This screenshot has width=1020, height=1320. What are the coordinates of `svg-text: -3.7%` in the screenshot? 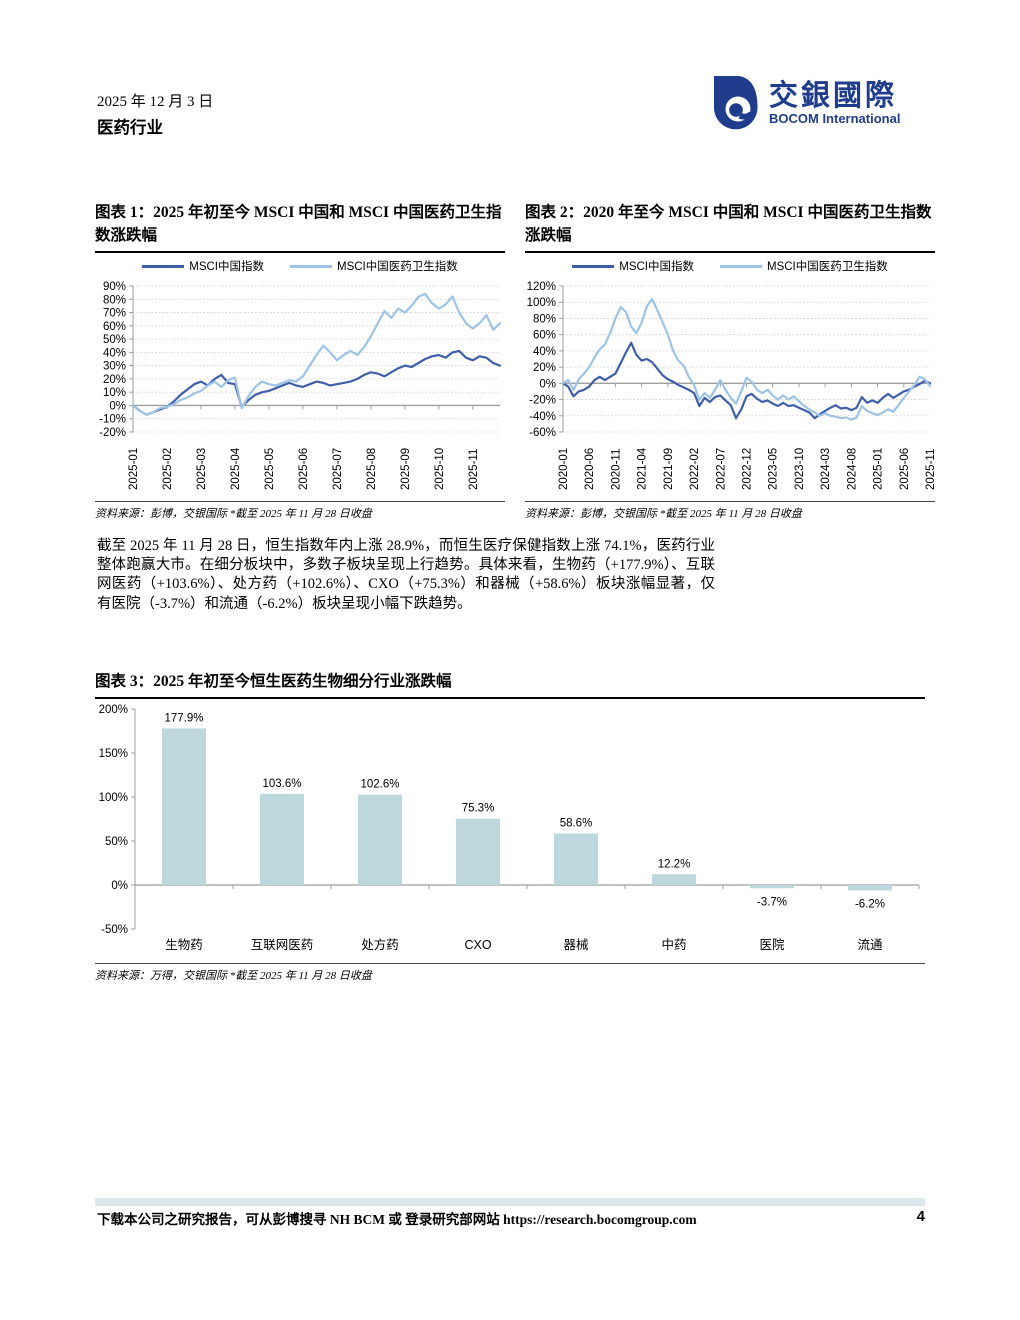 It's located at (772, 902).